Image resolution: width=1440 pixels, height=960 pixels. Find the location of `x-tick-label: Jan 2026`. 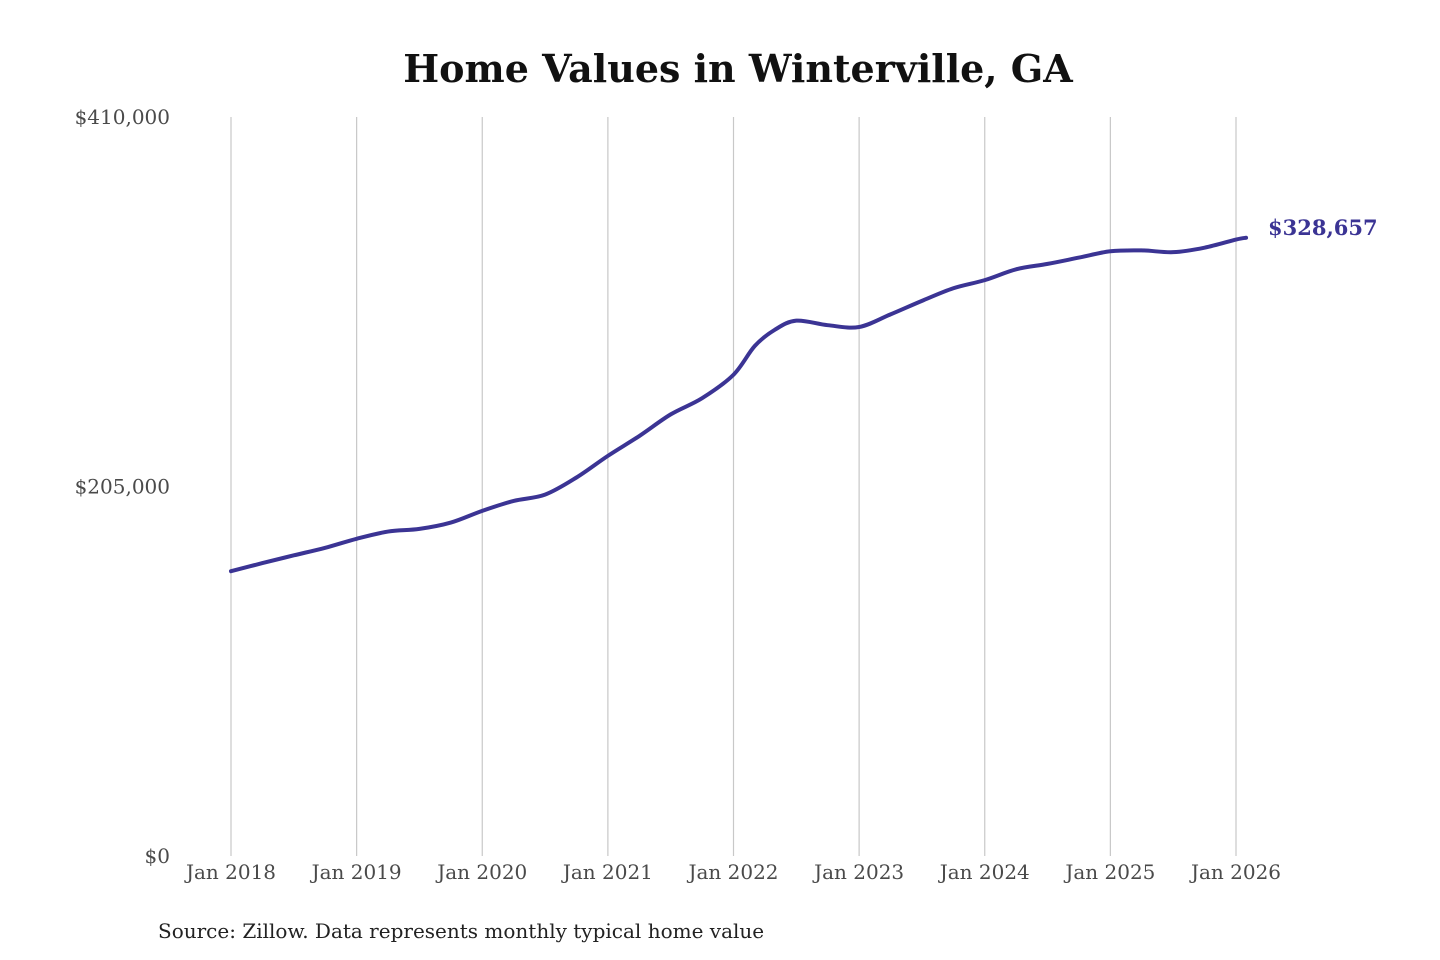

x-tick-label: Jan 2026 is located at coordinates (1235, 872).